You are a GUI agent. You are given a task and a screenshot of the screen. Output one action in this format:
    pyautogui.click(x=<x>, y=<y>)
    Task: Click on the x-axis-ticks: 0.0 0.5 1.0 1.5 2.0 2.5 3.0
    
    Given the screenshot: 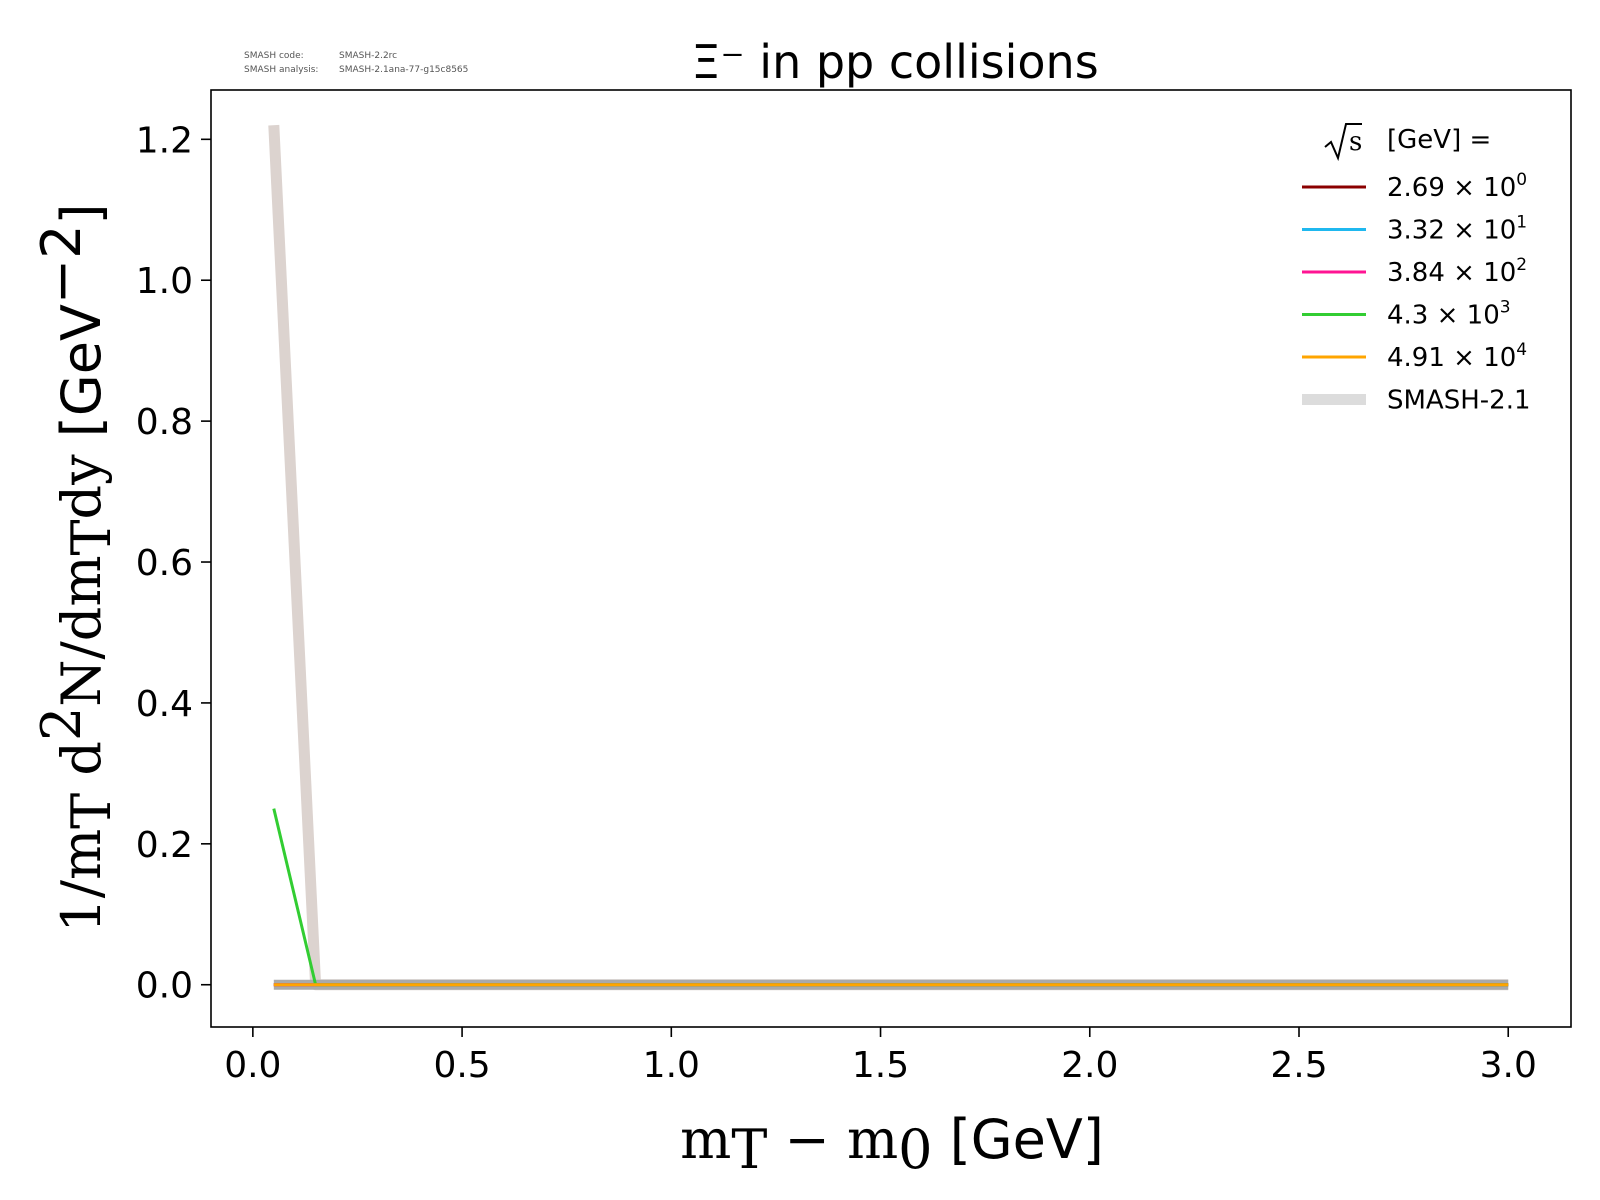 What is the action you would take?
    pyautogui.click(x=880, y=1056)
    